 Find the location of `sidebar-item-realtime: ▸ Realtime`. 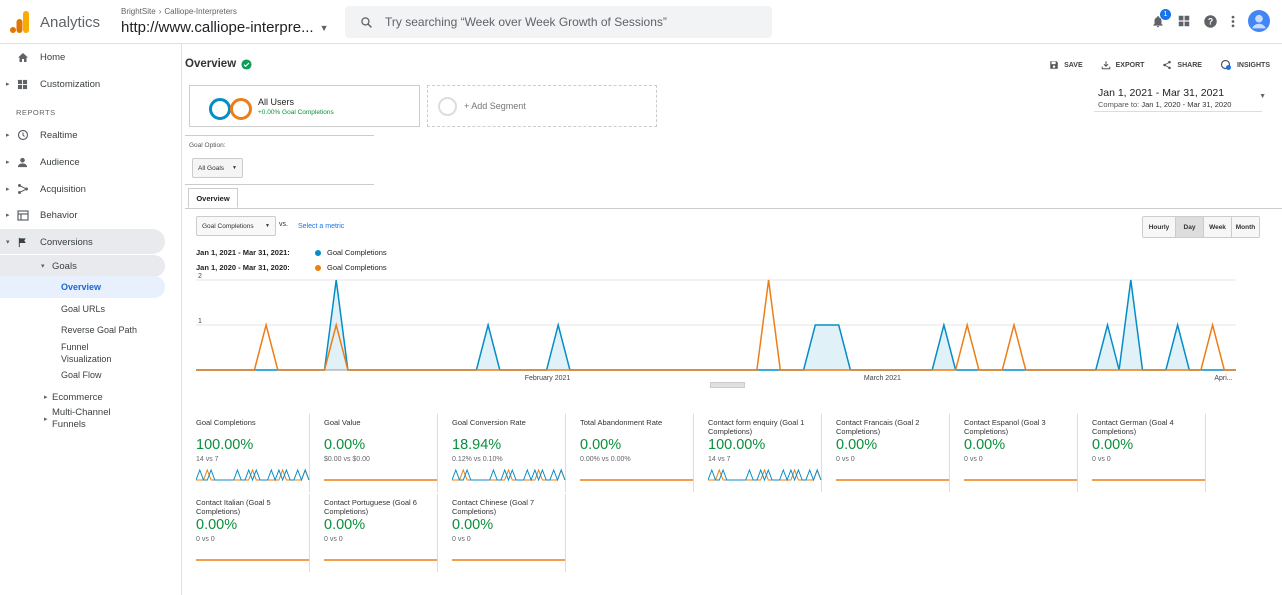

sidebar-item-realtime: ▸ Realtime is located at coordinates (90, 135).